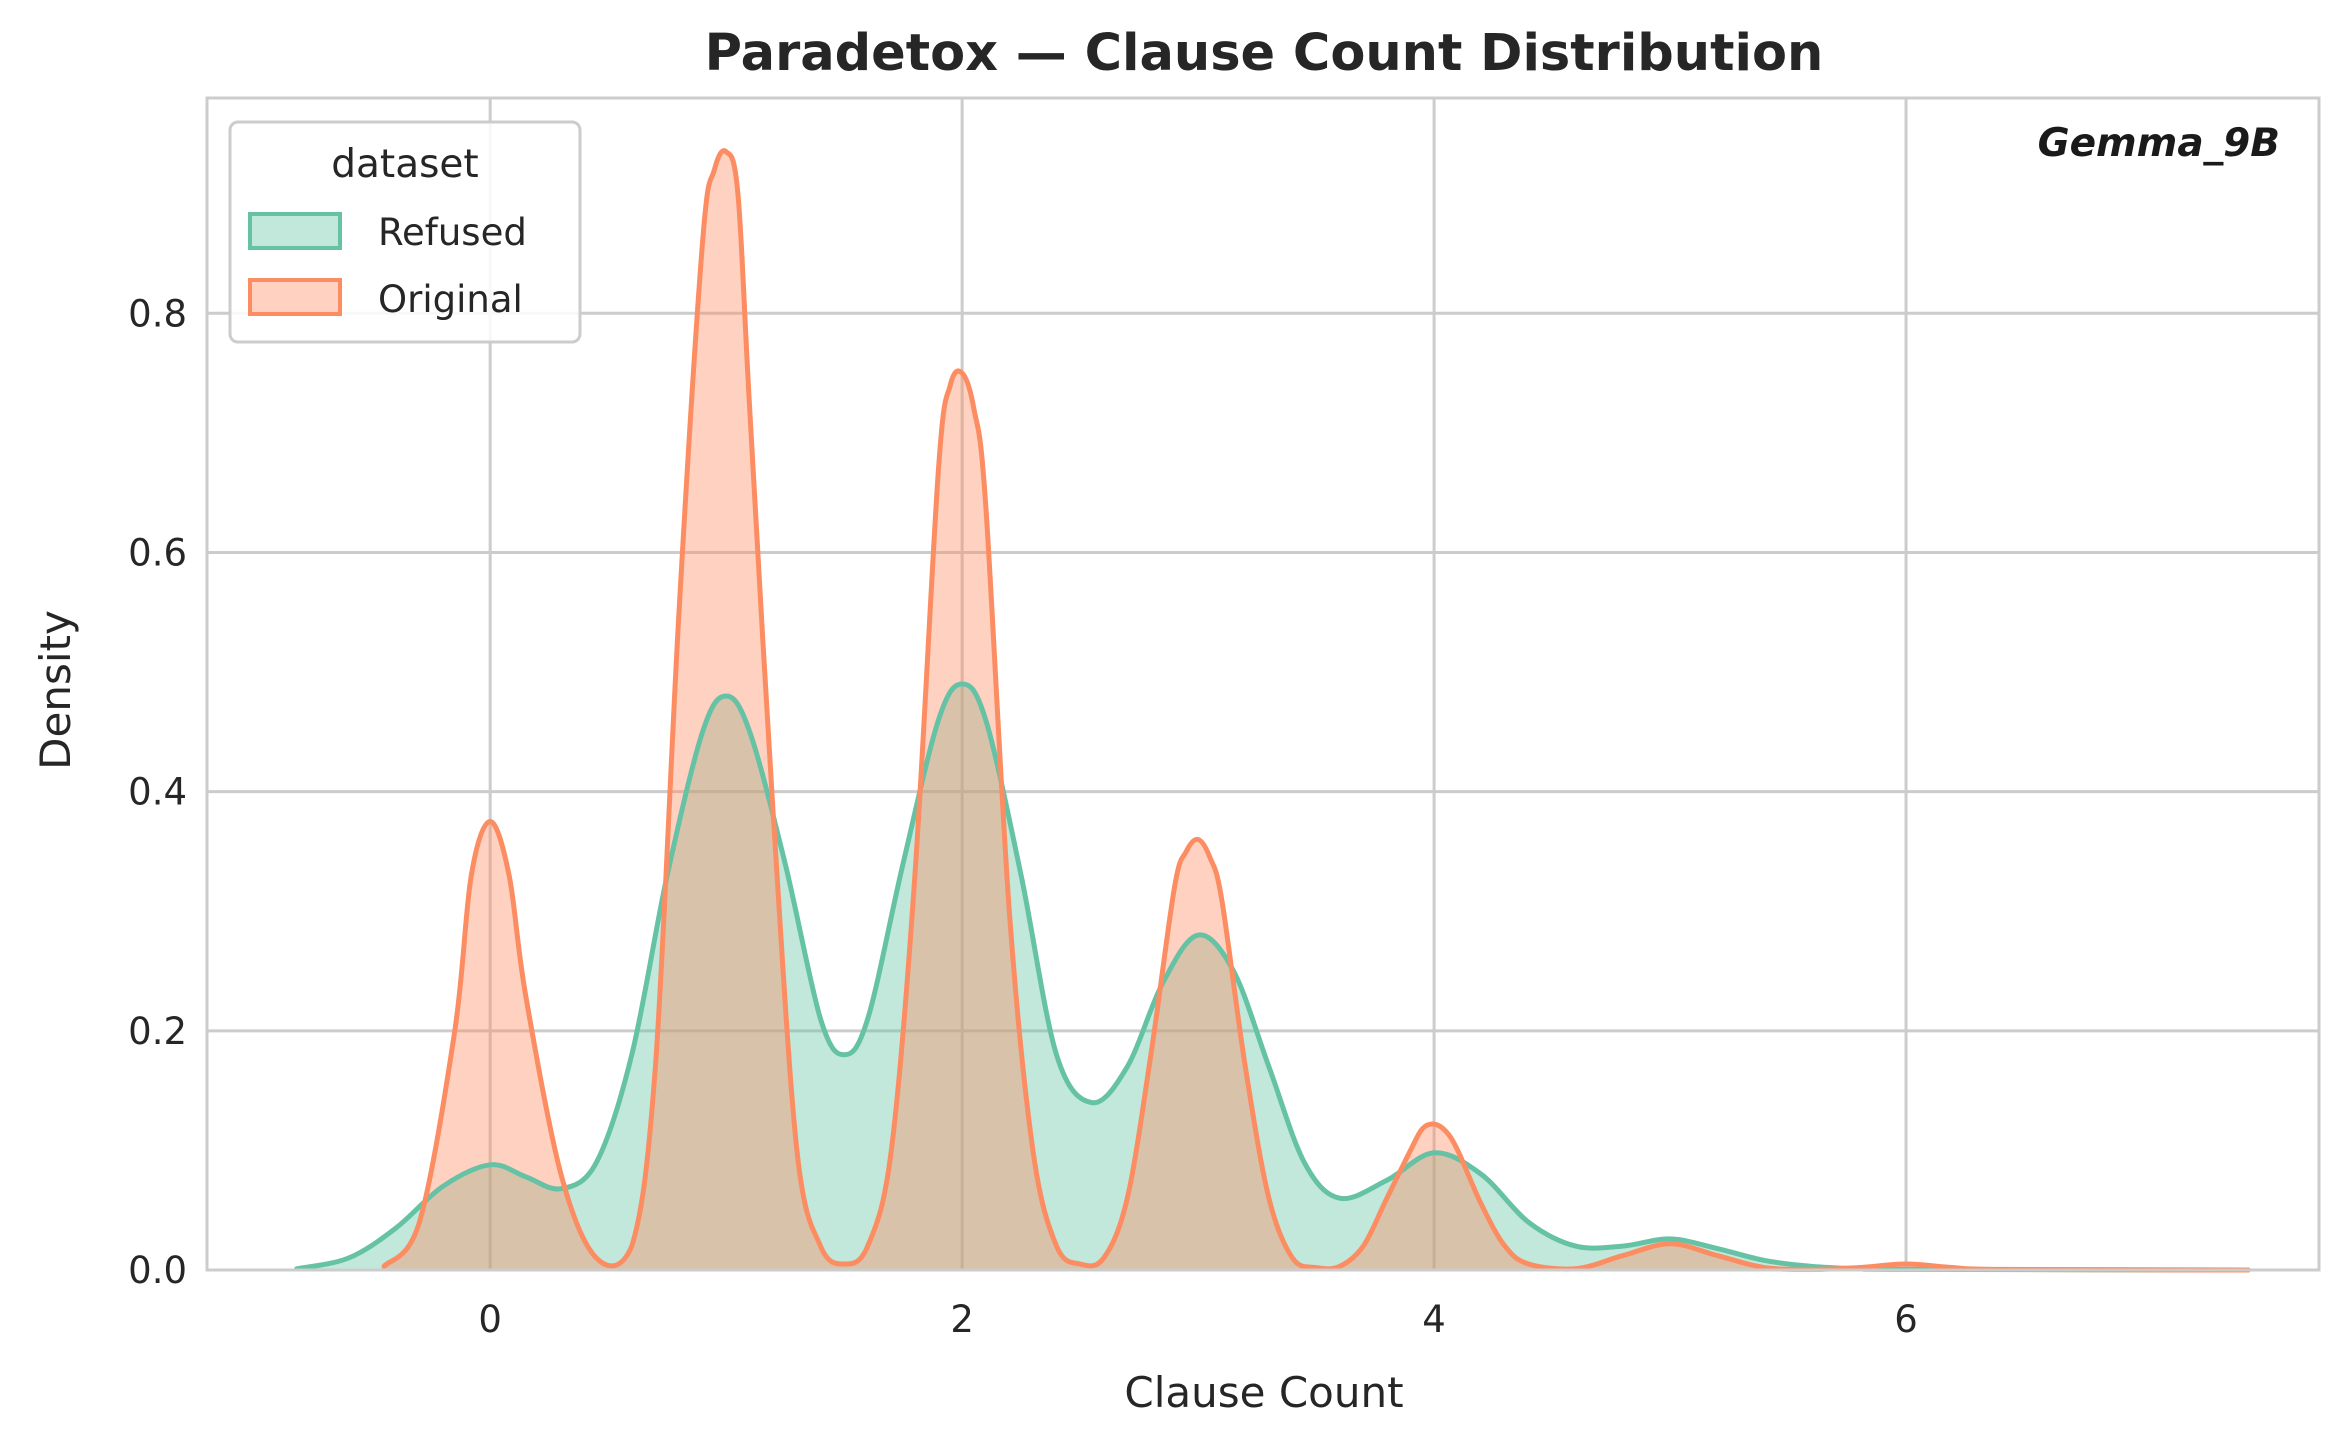 The height and width of the screenshot is (1446, 2346). What do you see at coordinates (450, 299) in the screenshot?
I see `legend-label-original: Original` at bounding box center [450, 299].